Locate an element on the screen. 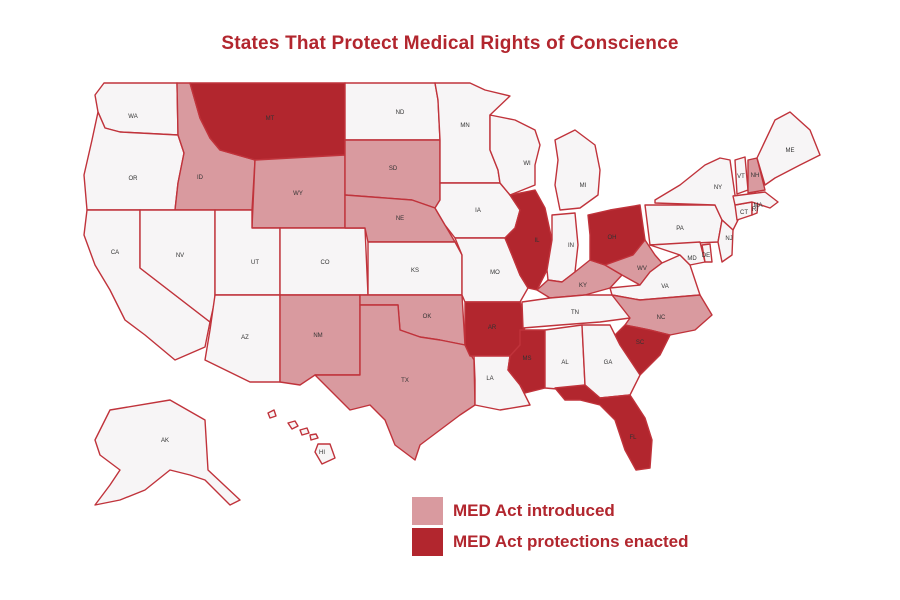 The height and width of the screenshot is (600, 900). state-label-oh: OH is located at coordinates (612, 238).